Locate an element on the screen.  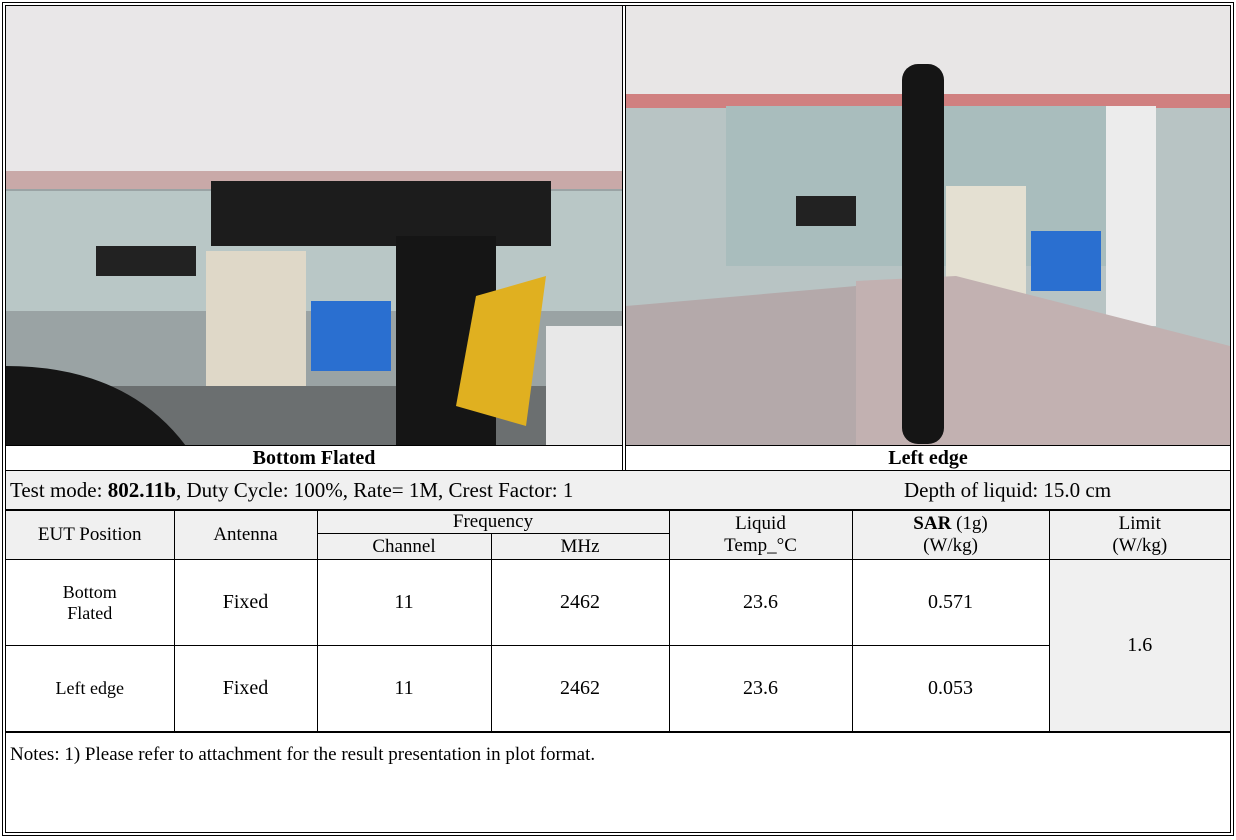
header-row: Channel MHz is located at coordinates (618, 546).